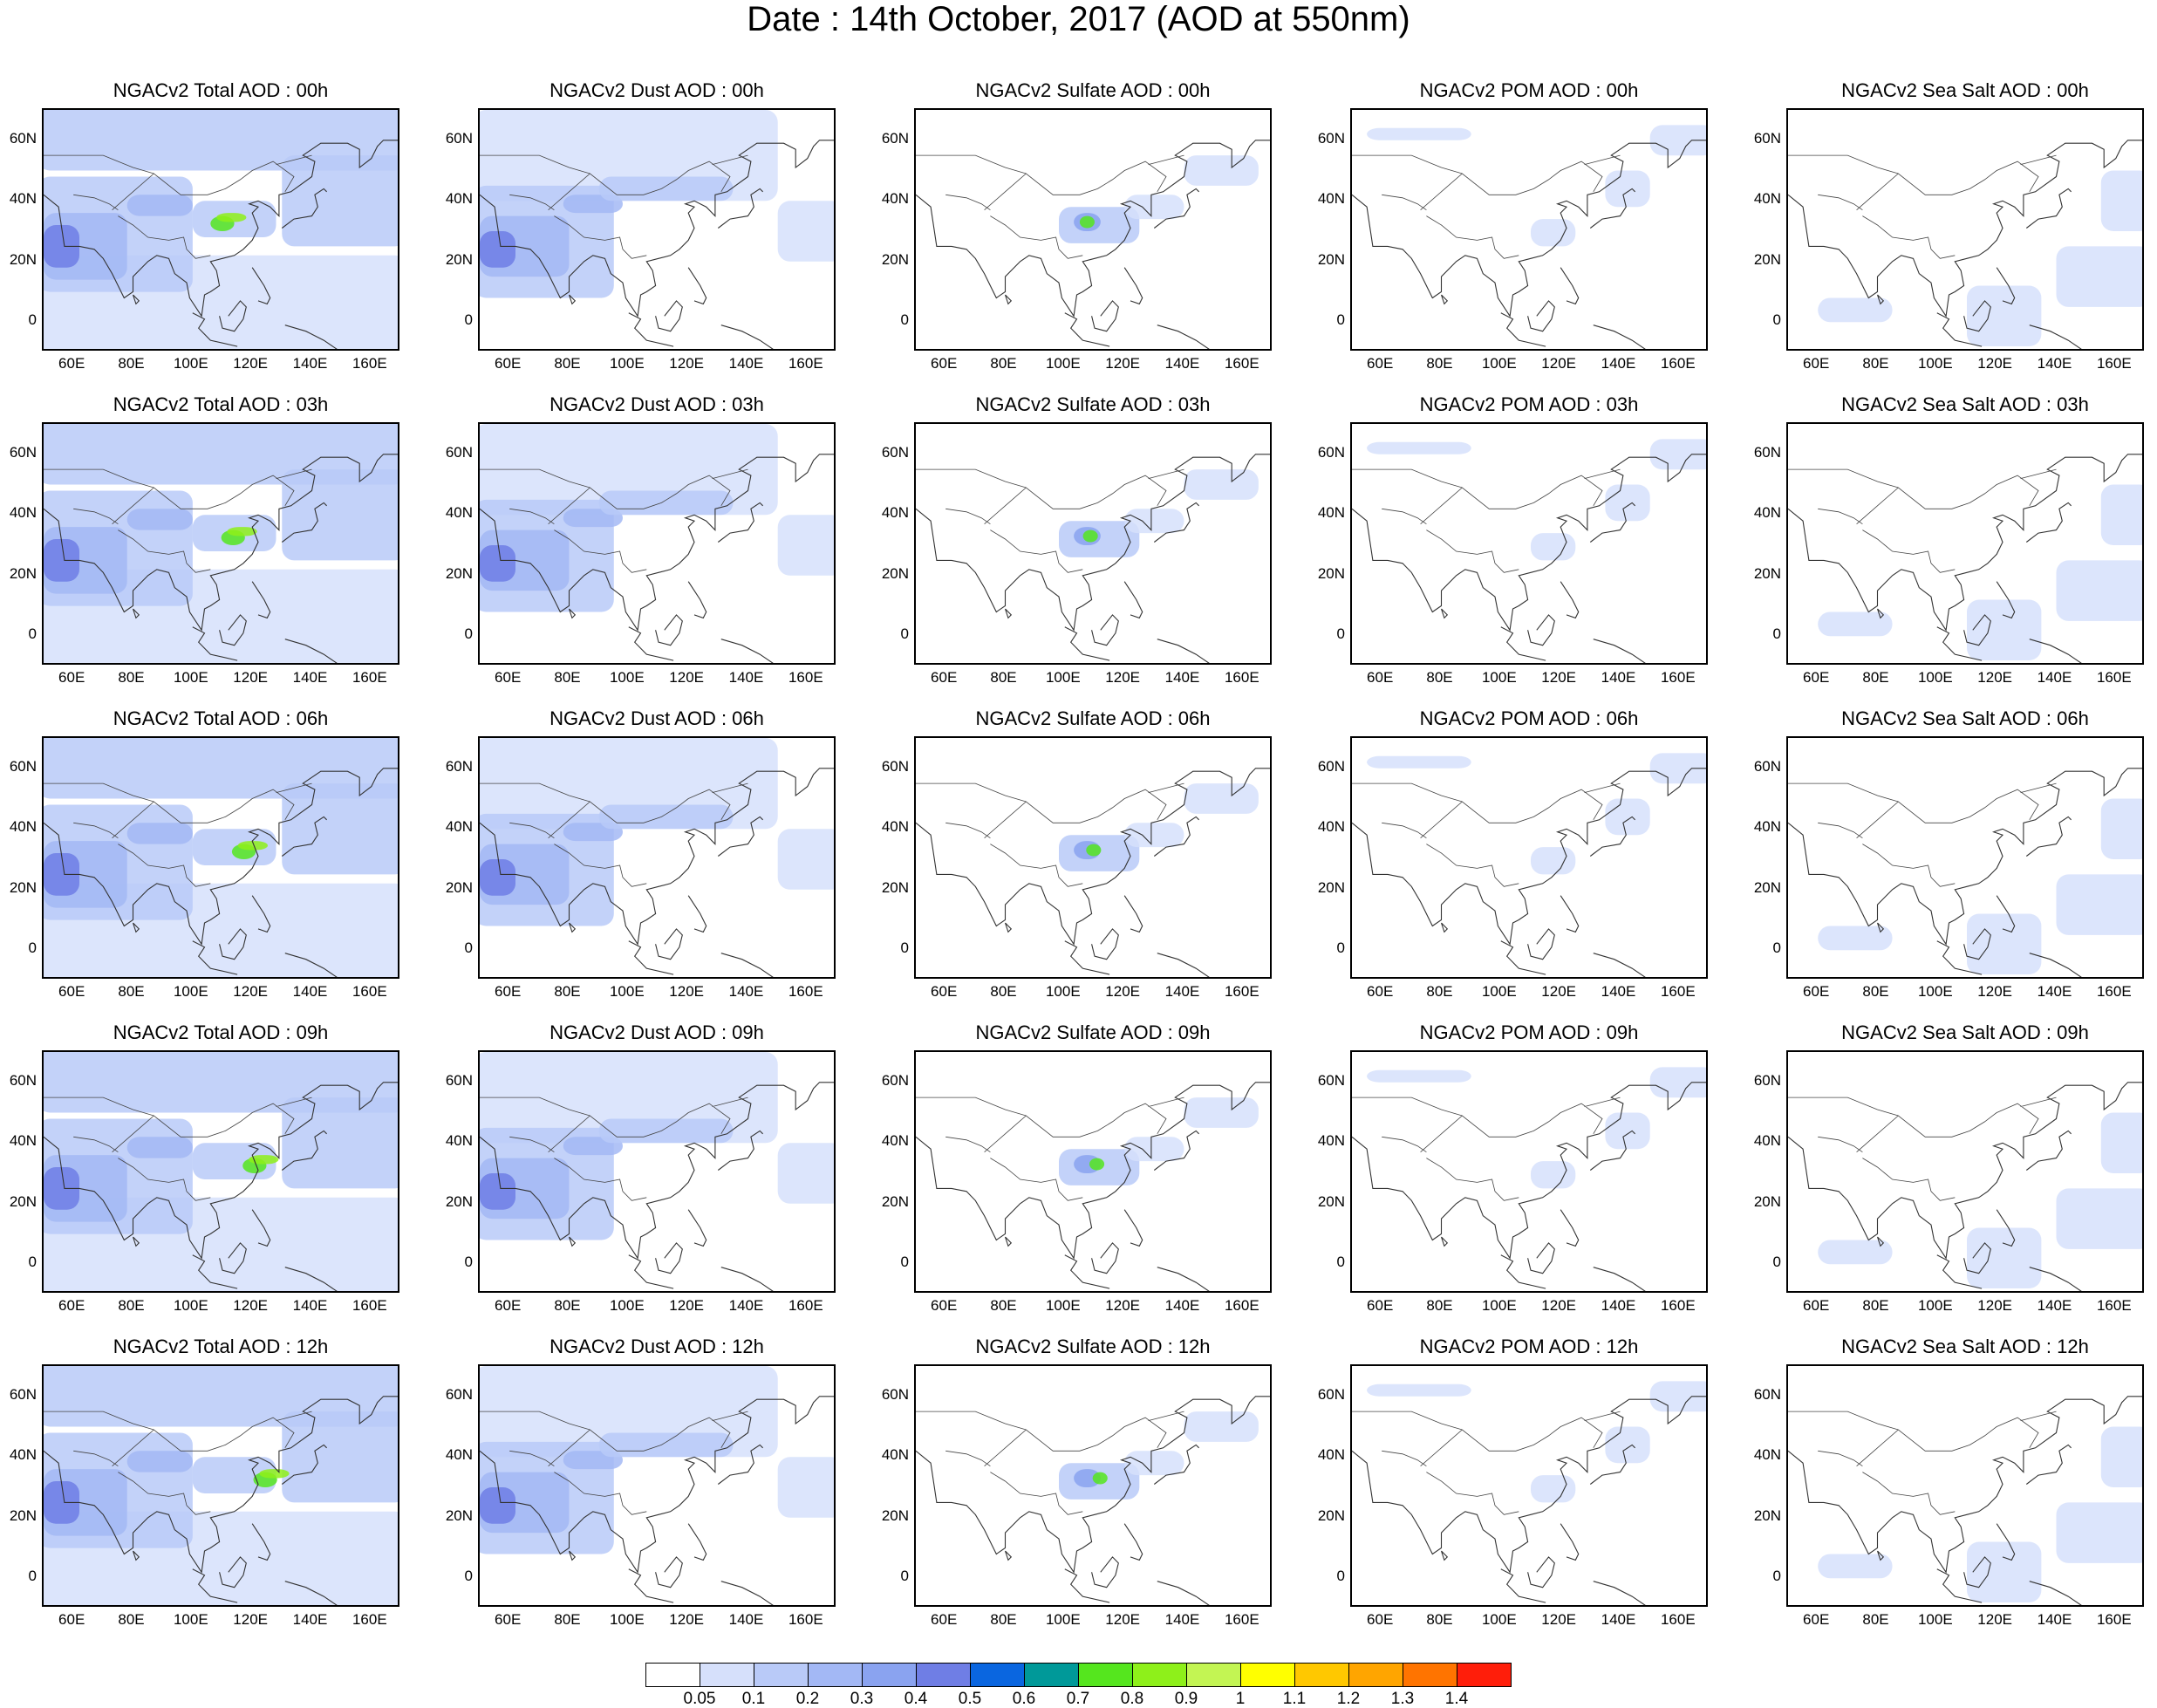 This screenshot has height=1708, width=2157. Describe the element at coordinates (1965, 404) in the screenshot. I see `panel-title: NGACv2 Sea Salt AOD : 03h` at that location.